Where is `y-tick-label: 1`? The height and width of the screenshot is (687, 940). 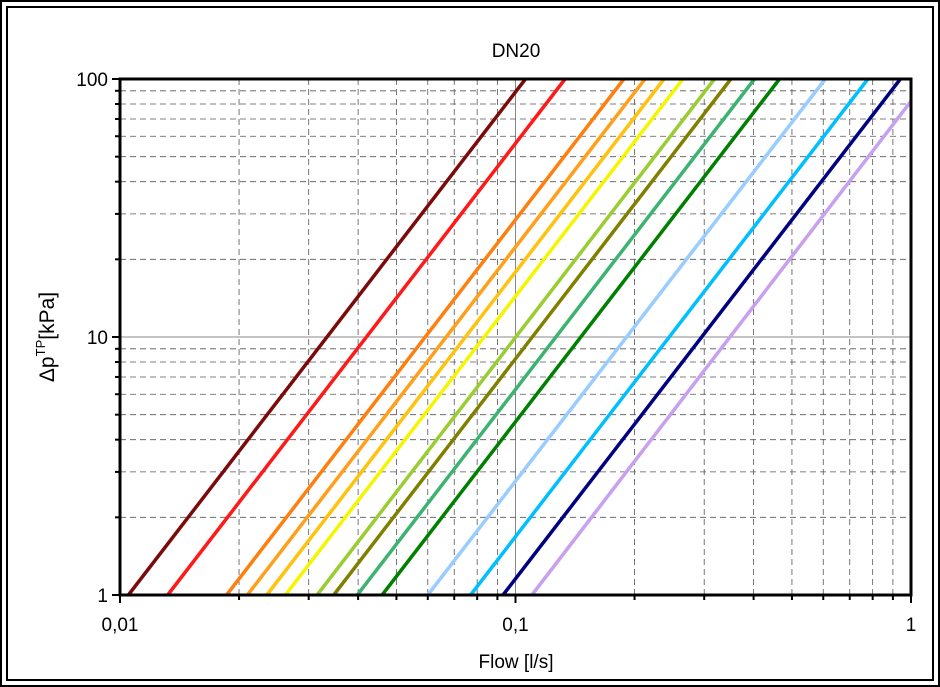
y-tick-label: 1 is located at coordinates (102, 596).